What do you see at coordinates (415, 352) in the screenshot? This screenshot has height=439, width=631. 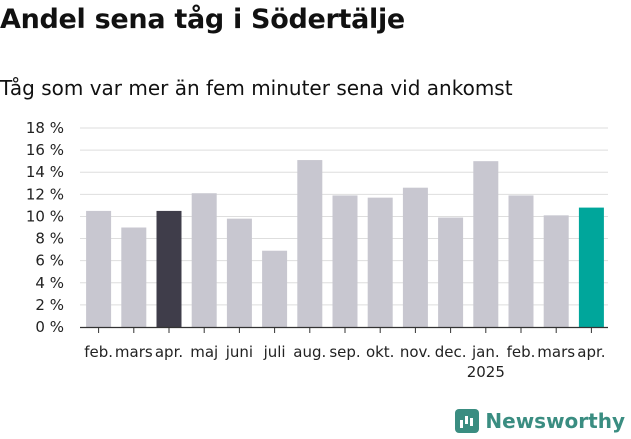 I see `x-tick-label: nov.` at bounding box center [415, 352].